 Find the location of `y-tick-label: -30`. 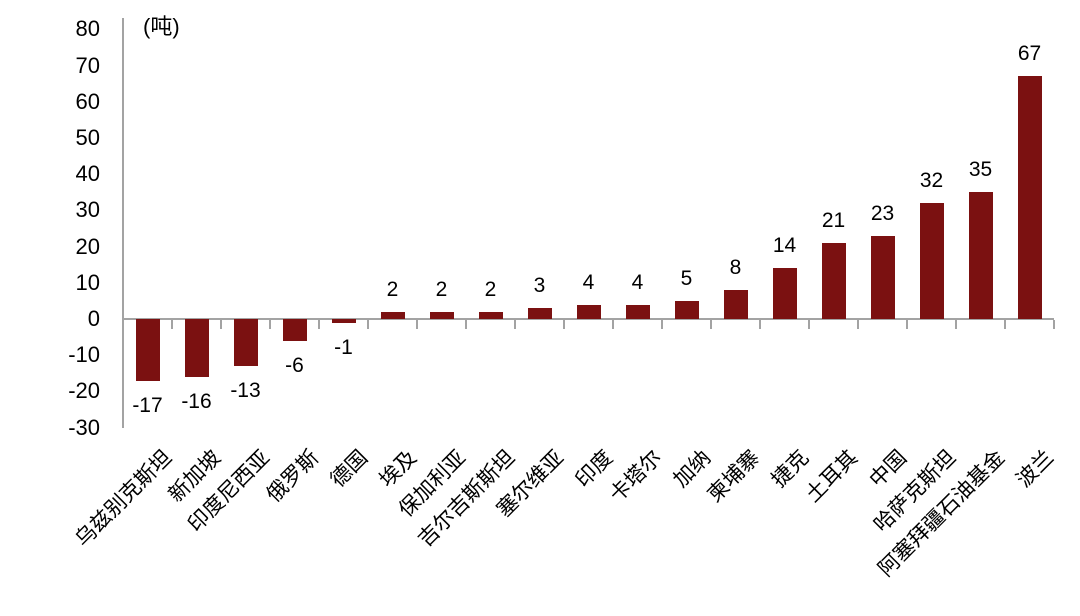

y-tick-label: -30 is located at coordinates (84, 427).